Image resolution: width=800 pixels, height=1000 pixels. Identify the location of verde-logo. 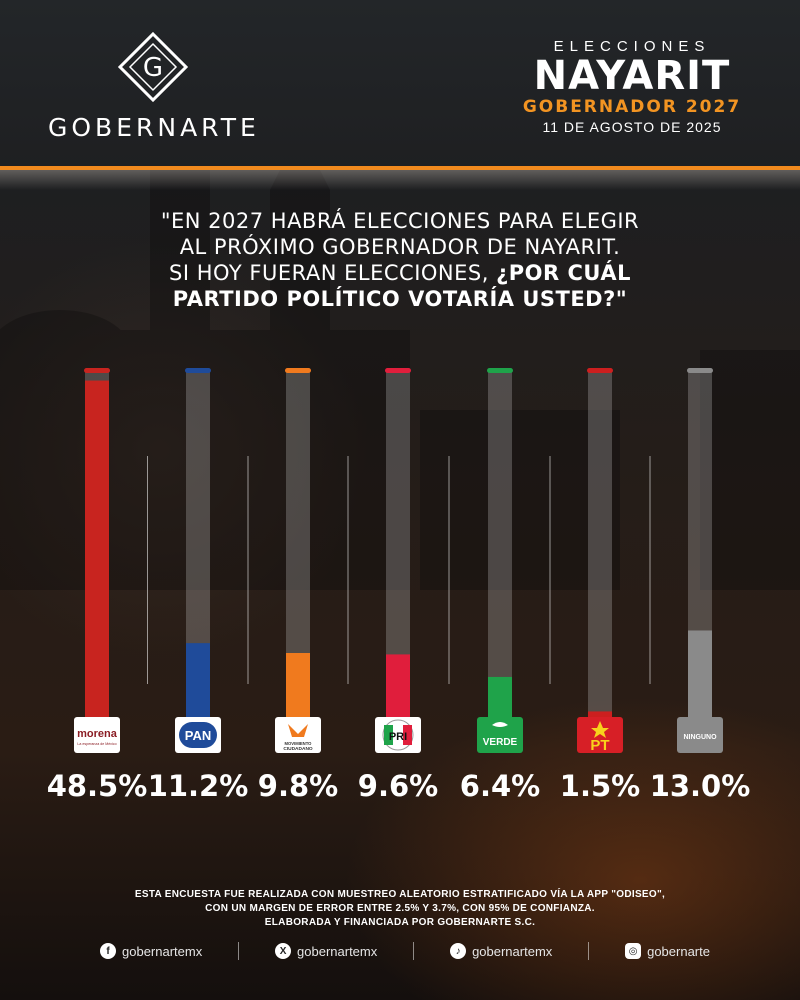
(500, 735).